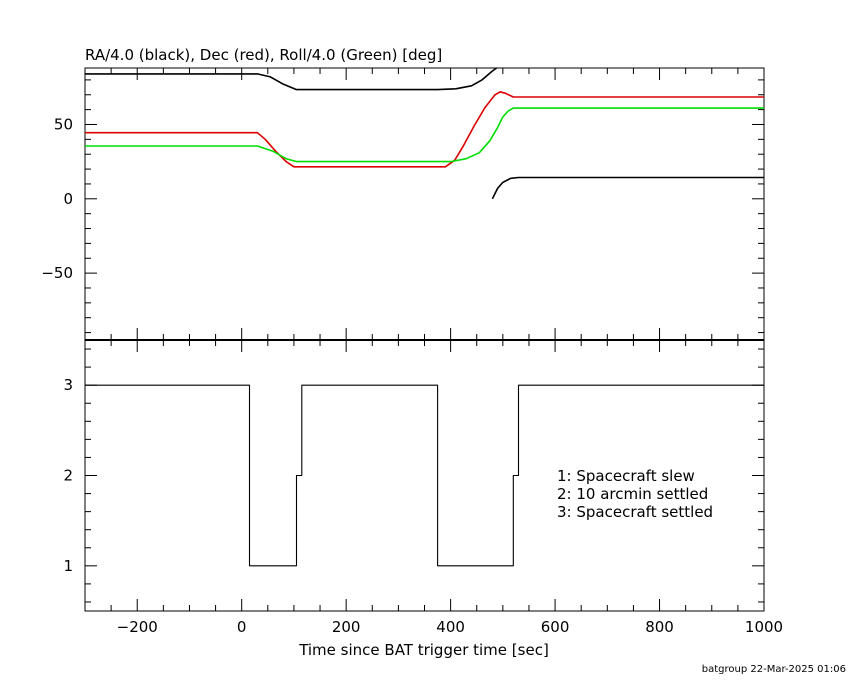 The width and height of the screenshot is (850, 680). Describe the element at coordinates (137, 627) in the screenshot. I see `x-tick-label: −200` at that location.